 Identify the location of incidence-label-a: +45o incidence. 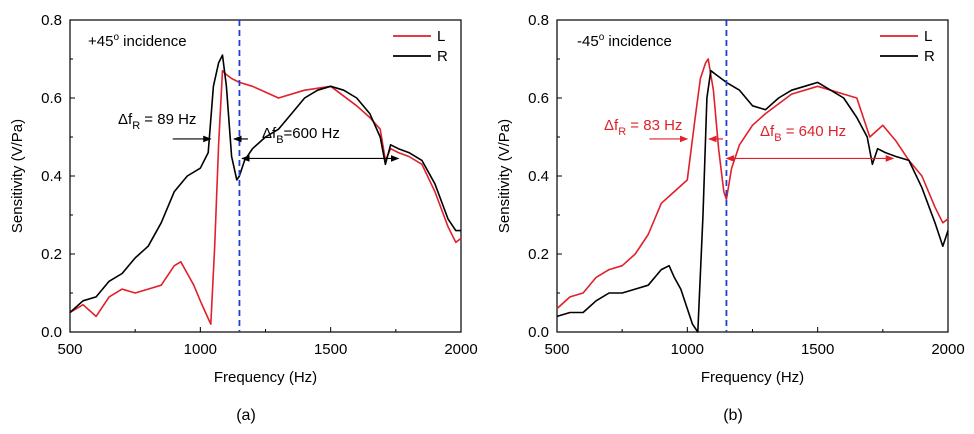
(137, 41).